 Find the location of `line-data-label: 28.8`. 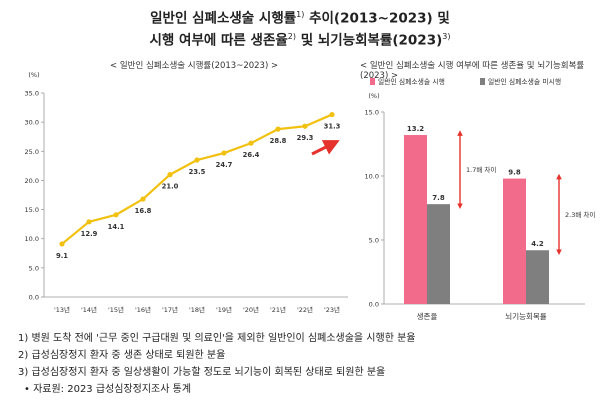

line-data-label: 28.8 is located at coordinates (278, 141).